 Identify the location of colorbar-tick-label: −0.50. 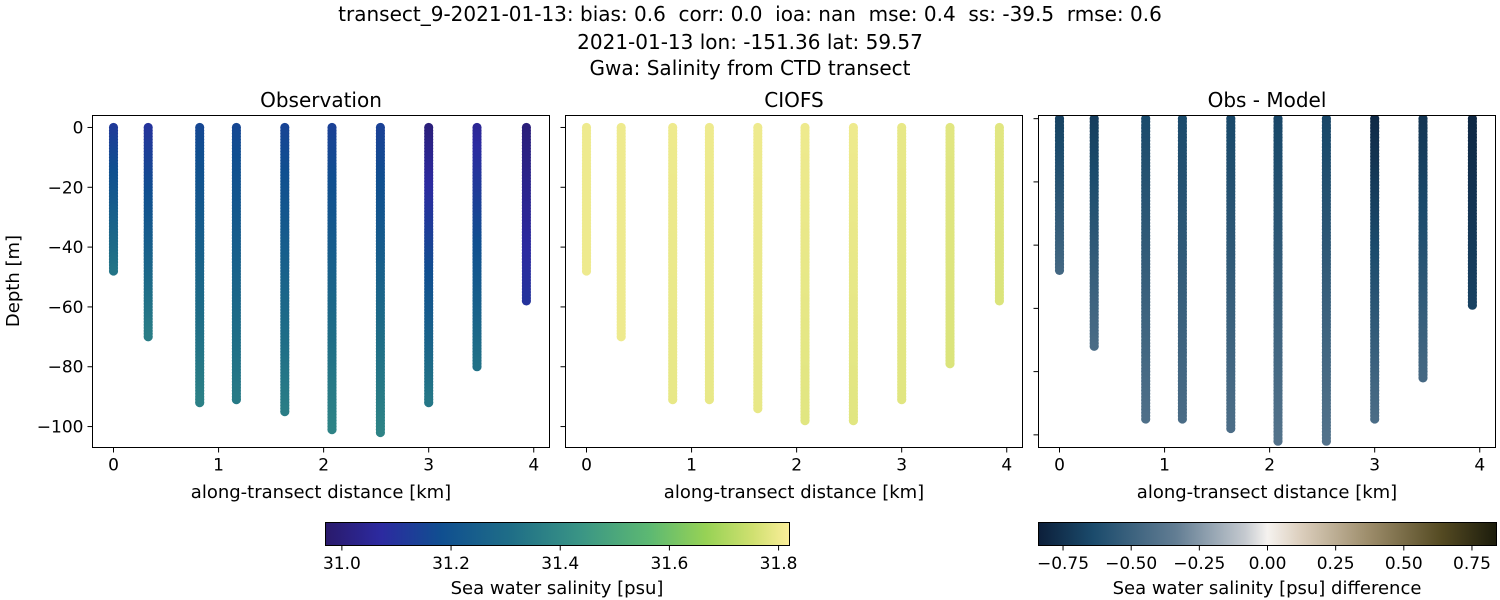
(1131, 564).